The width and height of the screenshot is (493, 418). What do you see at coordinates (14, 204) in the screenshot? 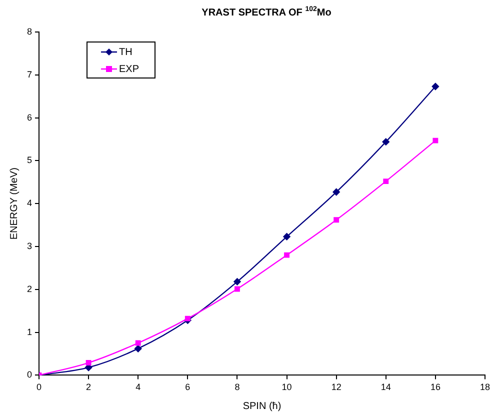
I see `y-axis-title: ENERGY (MeV)` at bounding box center [14, 204].